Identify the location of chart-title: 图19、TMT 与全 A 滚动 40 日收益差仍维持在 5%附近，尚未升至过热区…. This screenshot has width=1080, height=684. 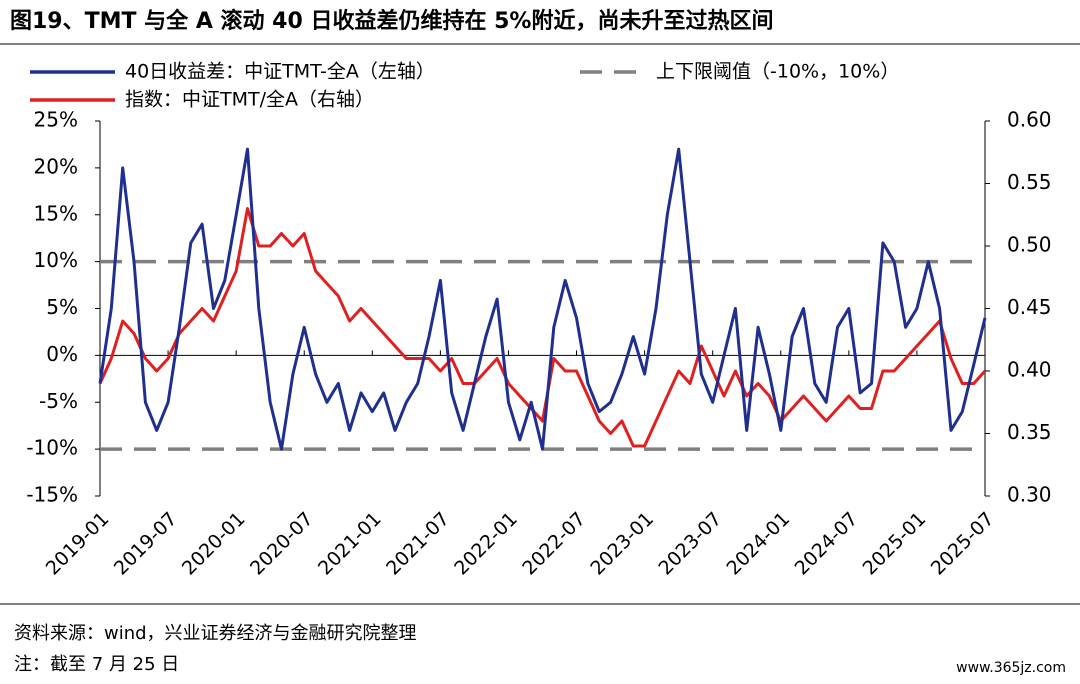
(391, 21).